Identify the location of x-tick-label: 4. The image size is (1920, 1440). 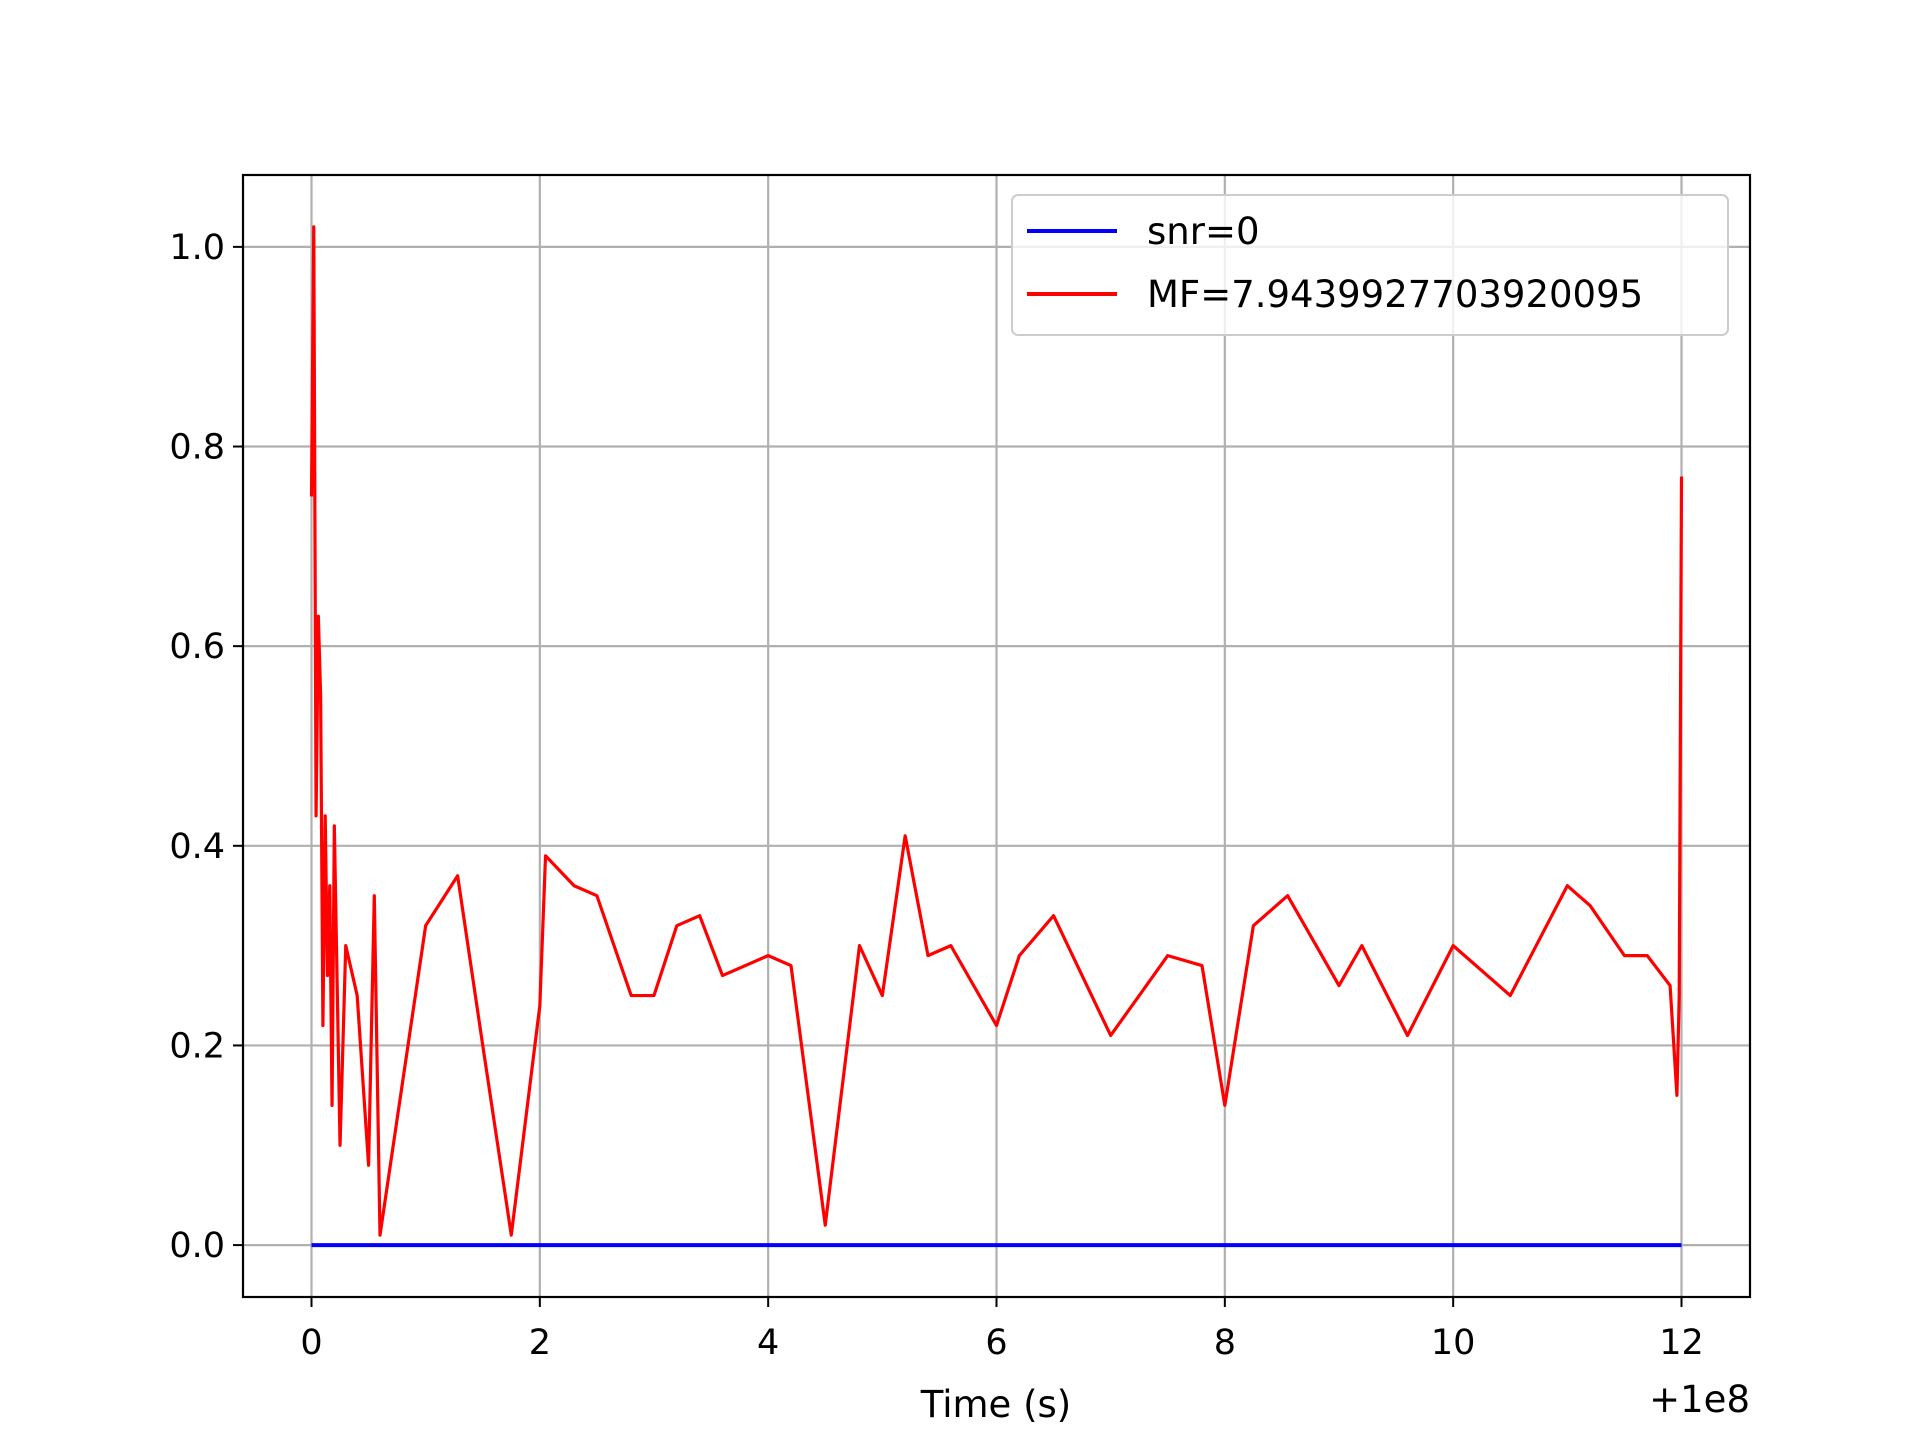
(768, 1343).